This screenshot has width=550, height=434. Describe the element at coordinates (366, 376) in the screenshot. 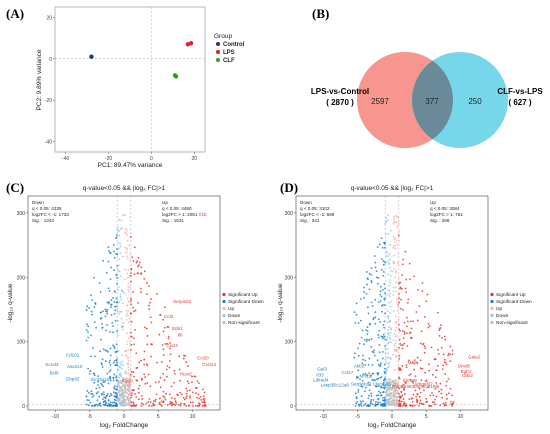

I see `volcano-gene-label: Mmp1` at that location.